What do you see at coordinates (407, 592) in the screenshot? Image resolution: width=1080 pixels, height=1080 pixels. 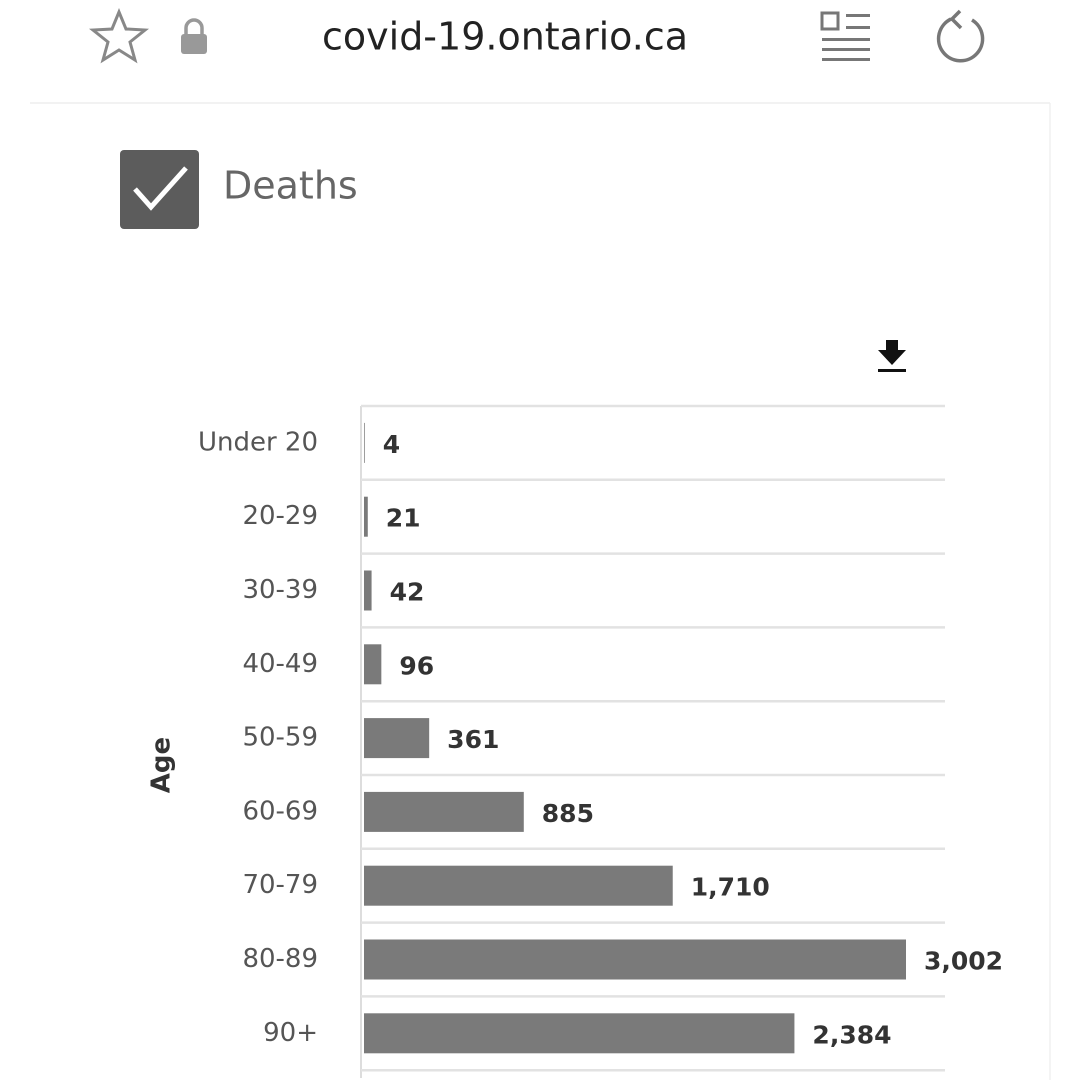 I see `value-label: 42` at bounding box center [407, 592].